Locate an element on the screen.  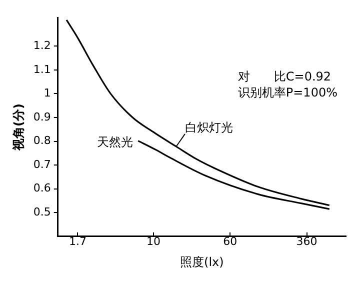
y-tick-label: 0.9 is located at coordinates (42, 117).